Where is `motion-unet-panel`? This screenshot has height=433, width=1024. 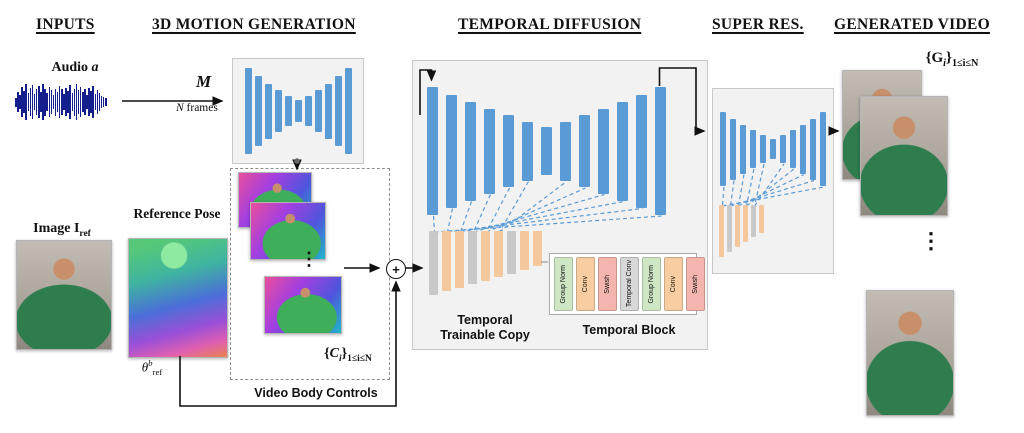 motion-unet-panel is located at coordinates (298, 111).